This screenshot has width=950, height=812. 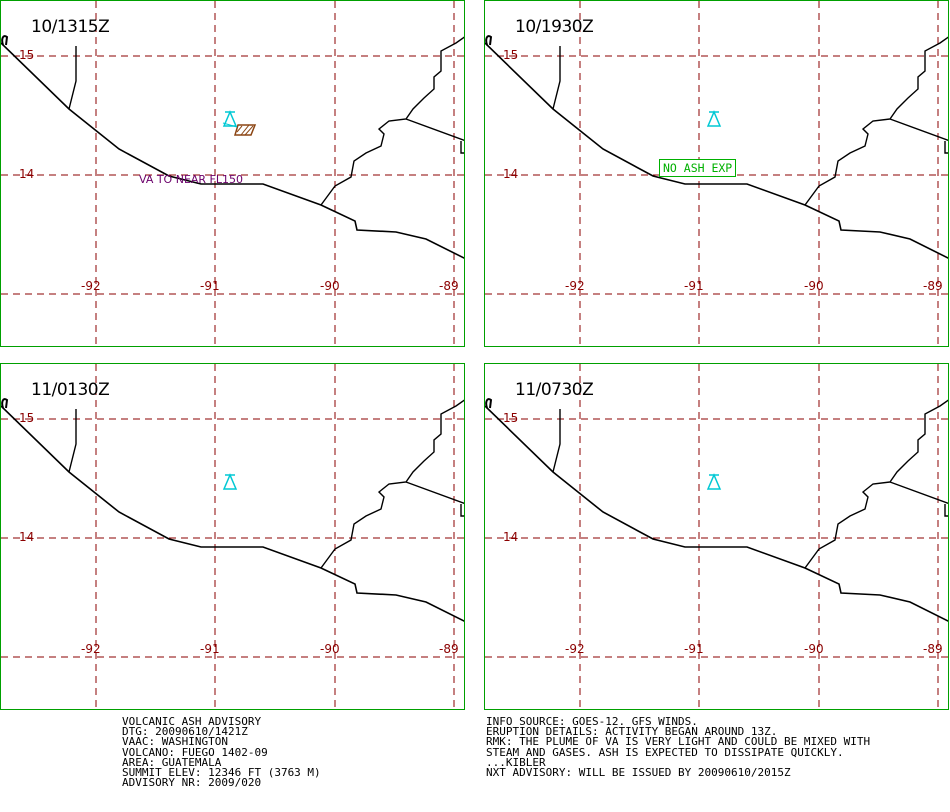 What do you see at coordinates (698, 168) in the screenshot?
I see `no-ash-note: NO ASH EXP` at bounding box center [698, 168].